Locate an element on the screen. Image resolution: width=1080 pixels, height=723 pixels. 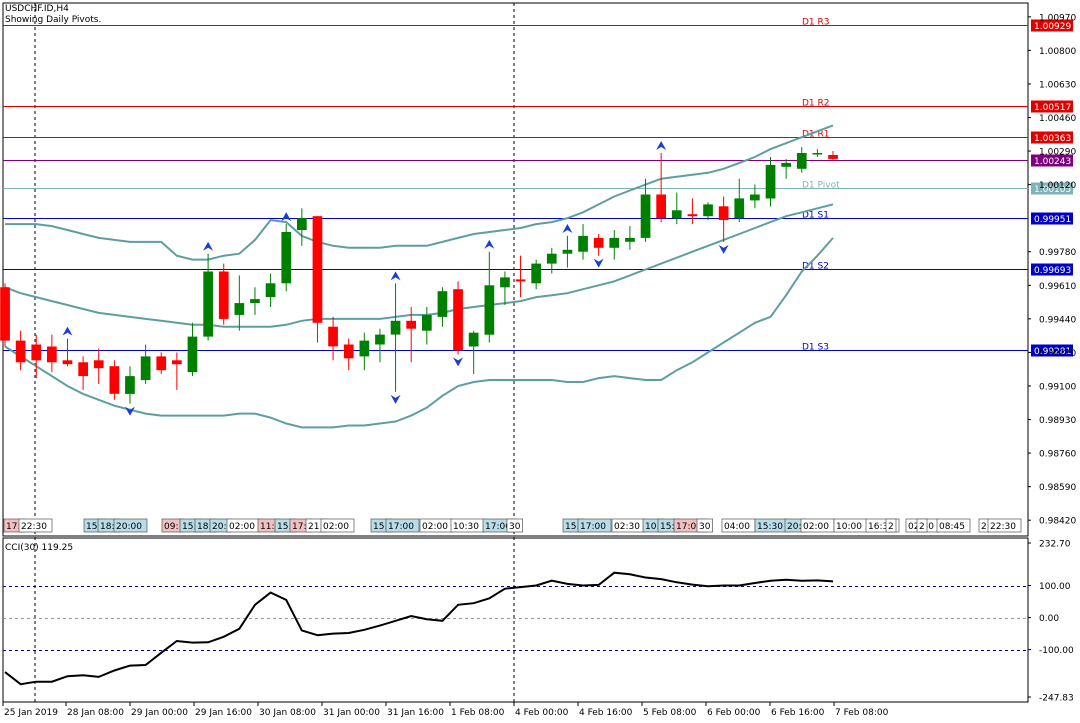
cci-title: CCI(30) 119.25 is located at coordinates (39, 548).